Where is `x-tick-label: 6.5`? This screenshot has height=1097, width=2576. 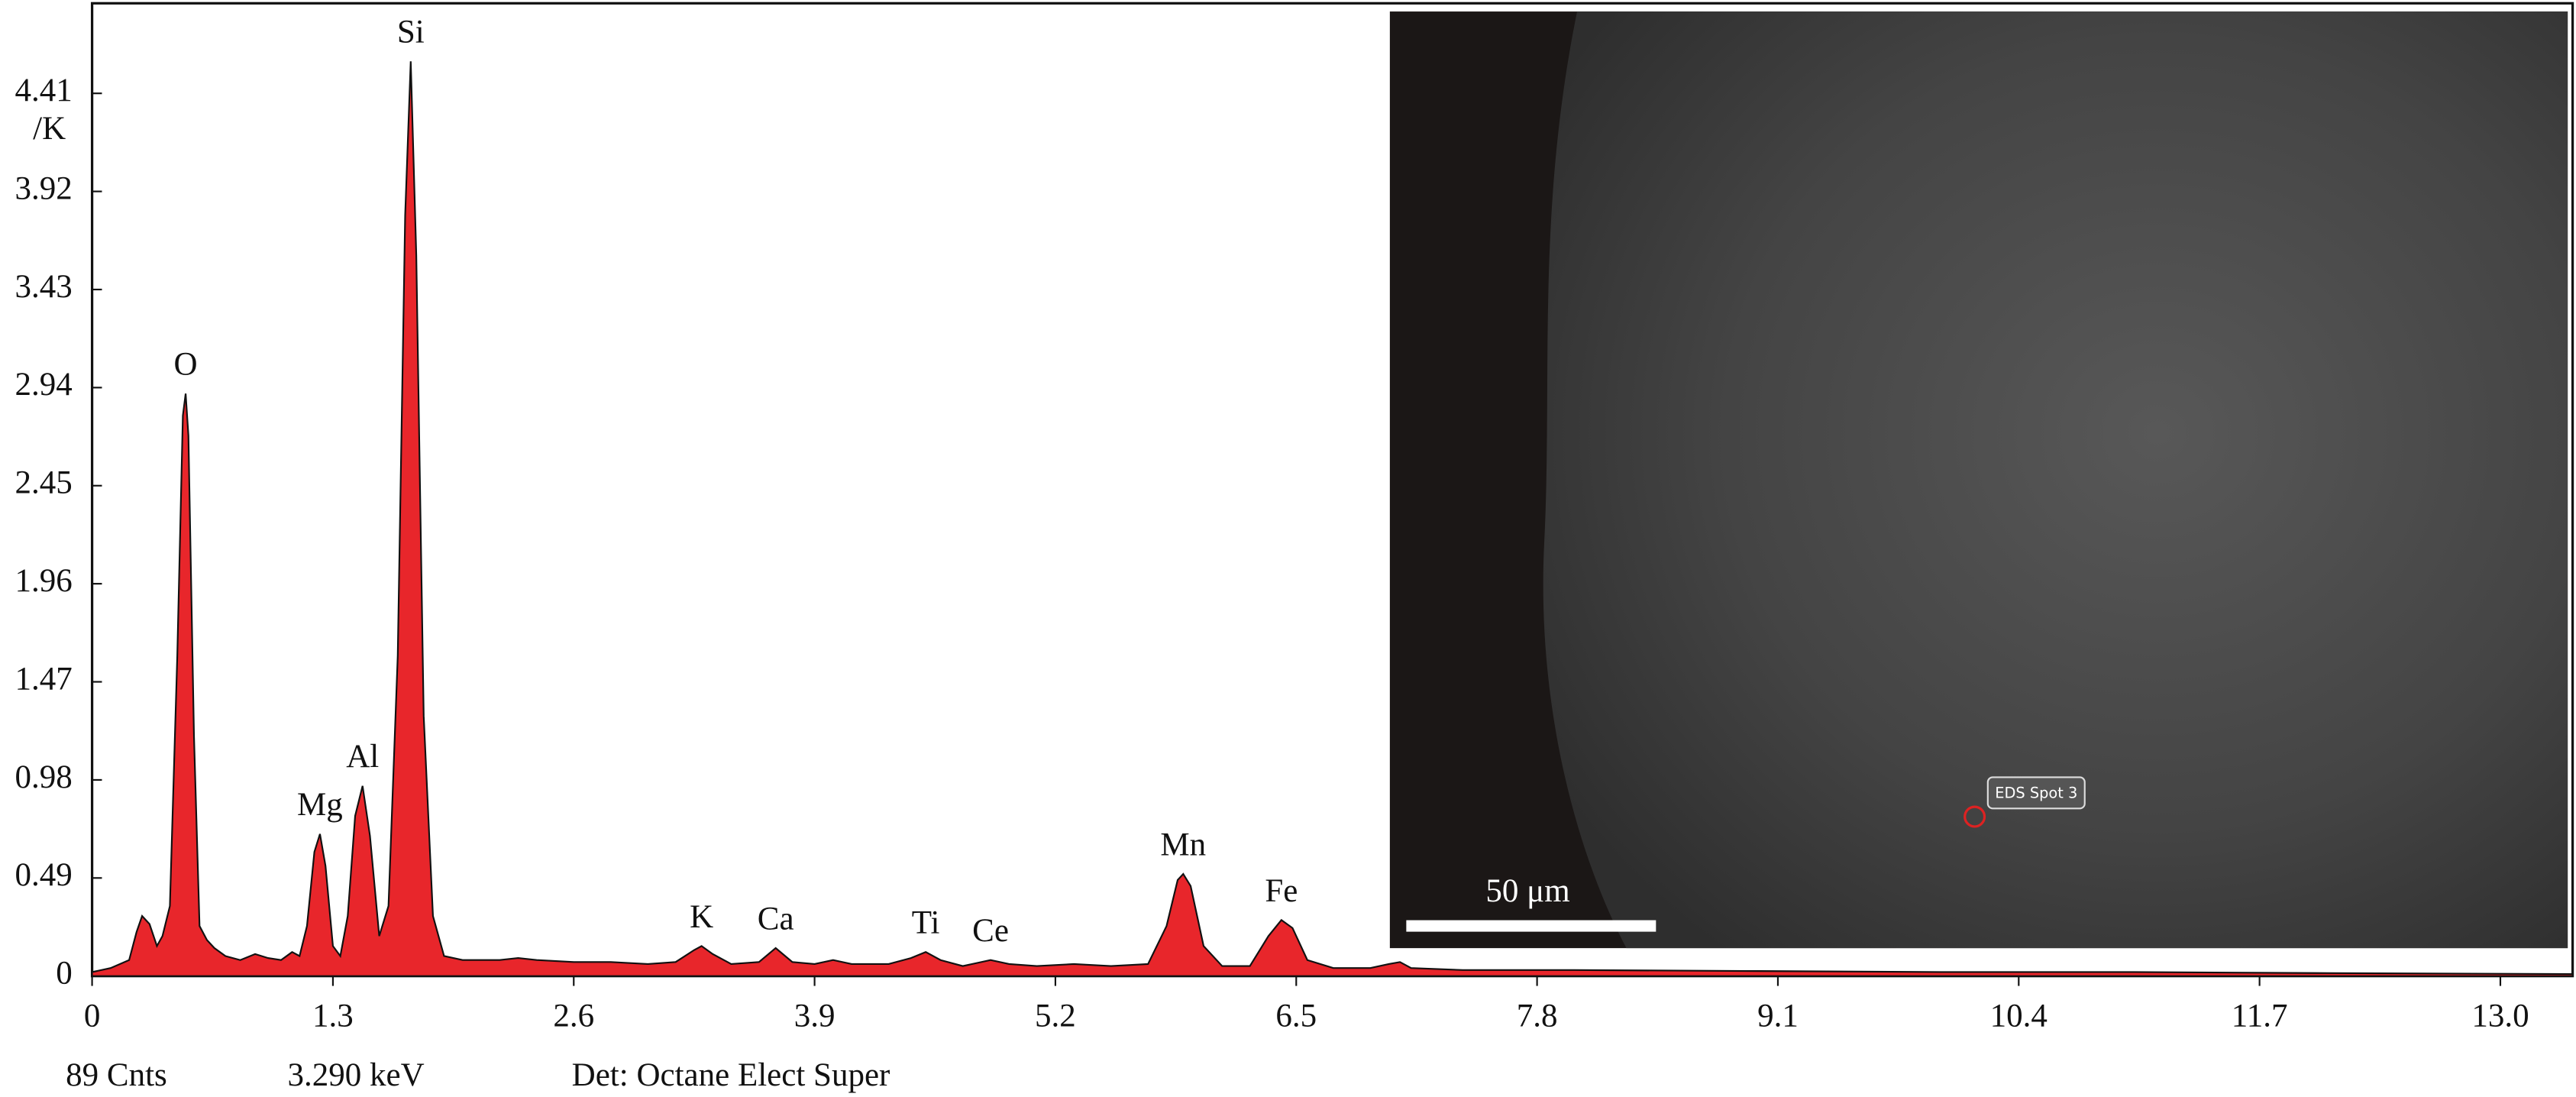
x-tick-label: 6.5 is located at coordinates (1296, 1016).